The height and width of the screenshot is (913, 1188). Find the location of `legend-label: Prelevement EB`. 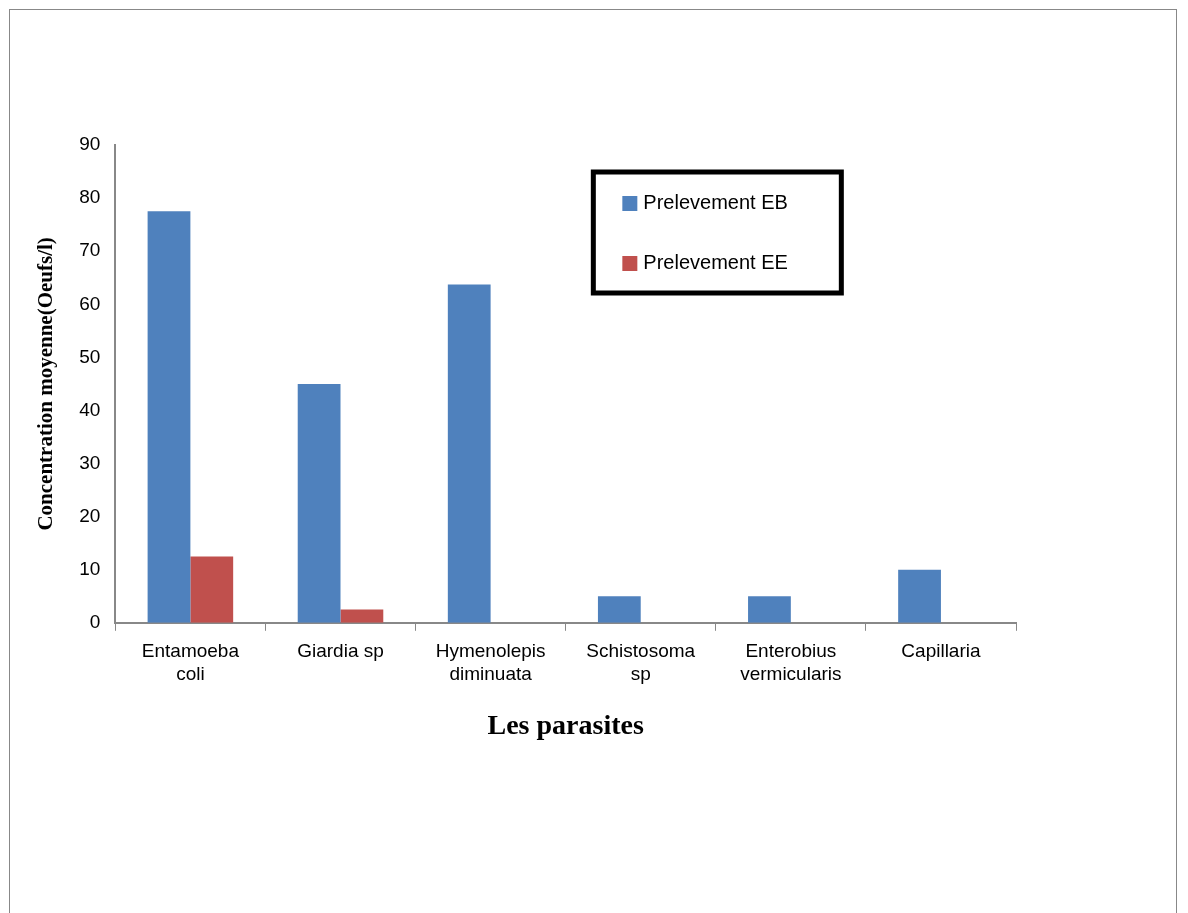

legend-label: Prelevement EB is located at coordinates (715, 201).